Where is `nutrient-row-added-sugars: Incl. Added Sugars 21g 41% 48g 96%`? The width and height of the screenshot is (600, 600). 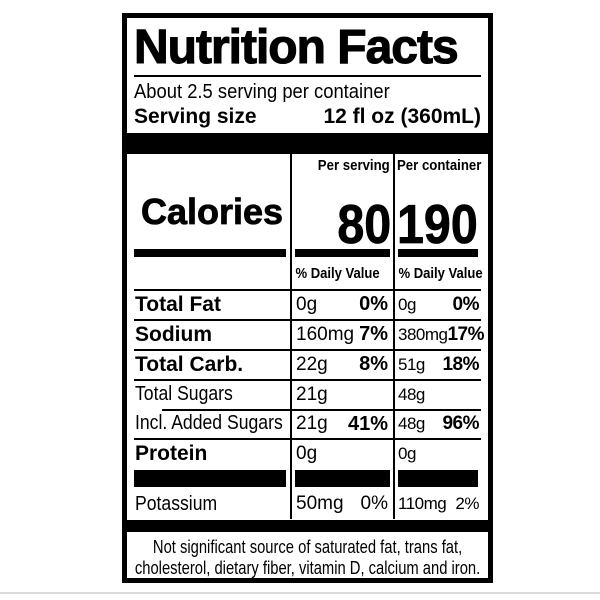 nutrient-row-added-sugars: Incl. Added Sugars 21g 41% 48g 96% is located at coordinates (307, 423).